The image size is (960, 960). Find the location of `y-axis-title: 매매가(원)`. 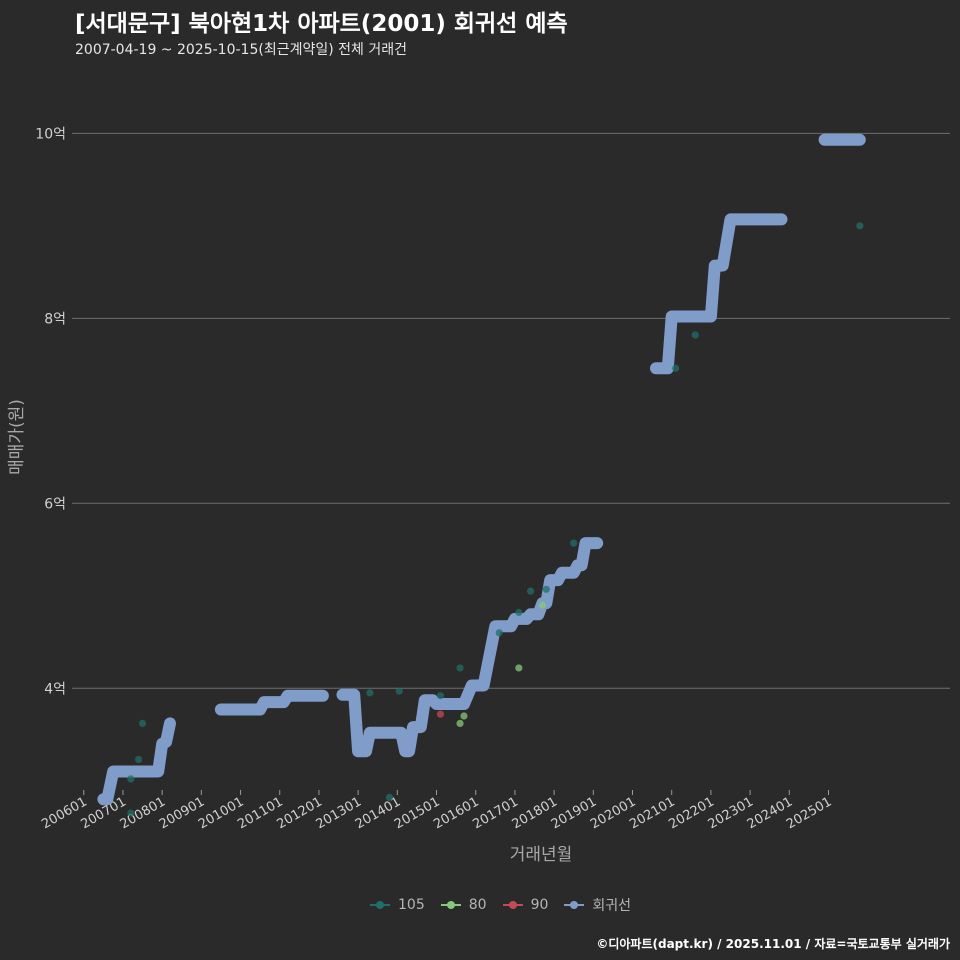

y-axis-title: 매매가(원) is located at coordinates (17, 437).